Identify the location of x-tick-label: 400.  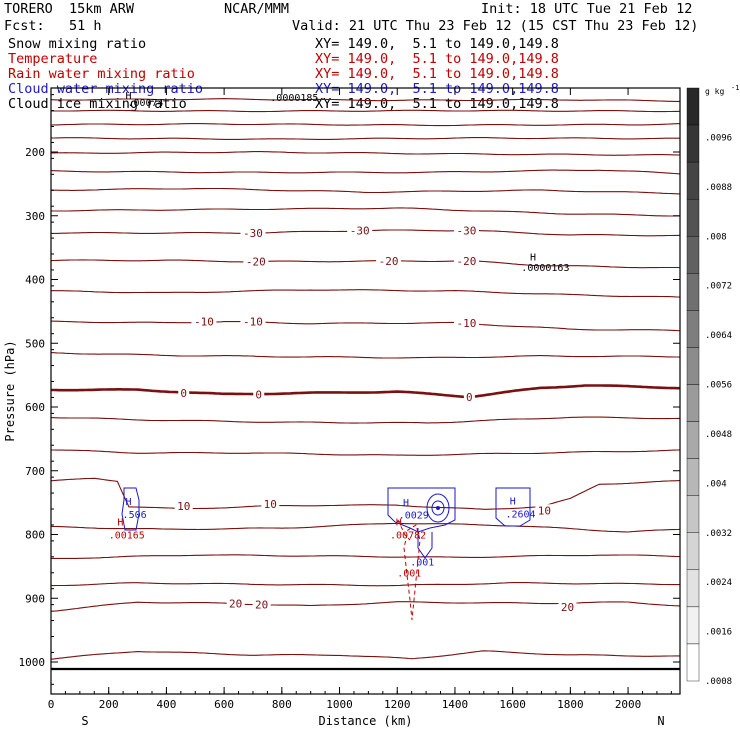
(166, 704).